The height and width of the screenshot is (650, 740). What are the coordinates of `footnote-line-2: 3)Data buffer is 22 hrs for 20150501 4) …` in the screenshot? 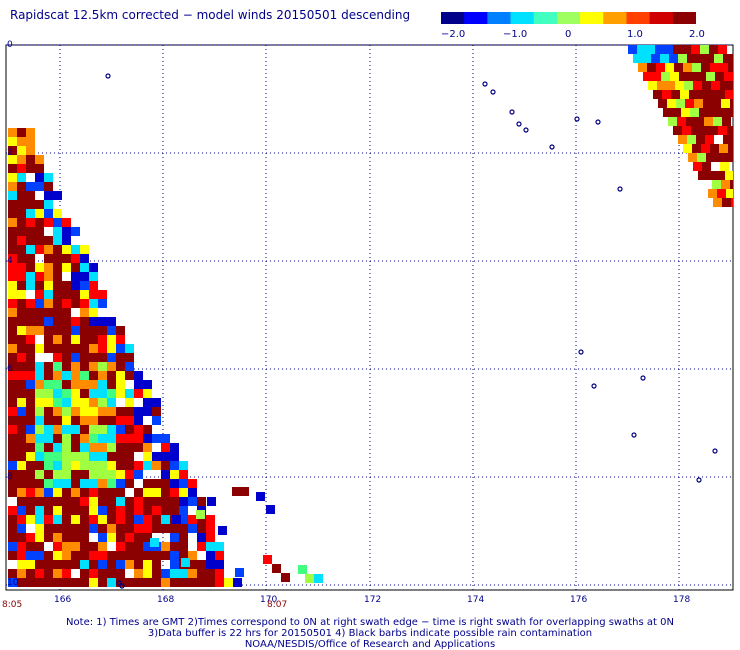 It's located at (370, 633).